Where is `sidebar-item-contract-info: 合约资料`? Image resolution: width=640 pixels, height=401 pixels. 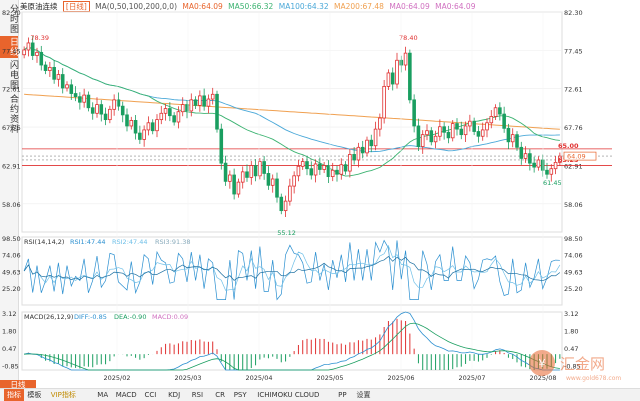 sidebar-item-contract-info: 合约资料 is located at coordinates (13, 114).